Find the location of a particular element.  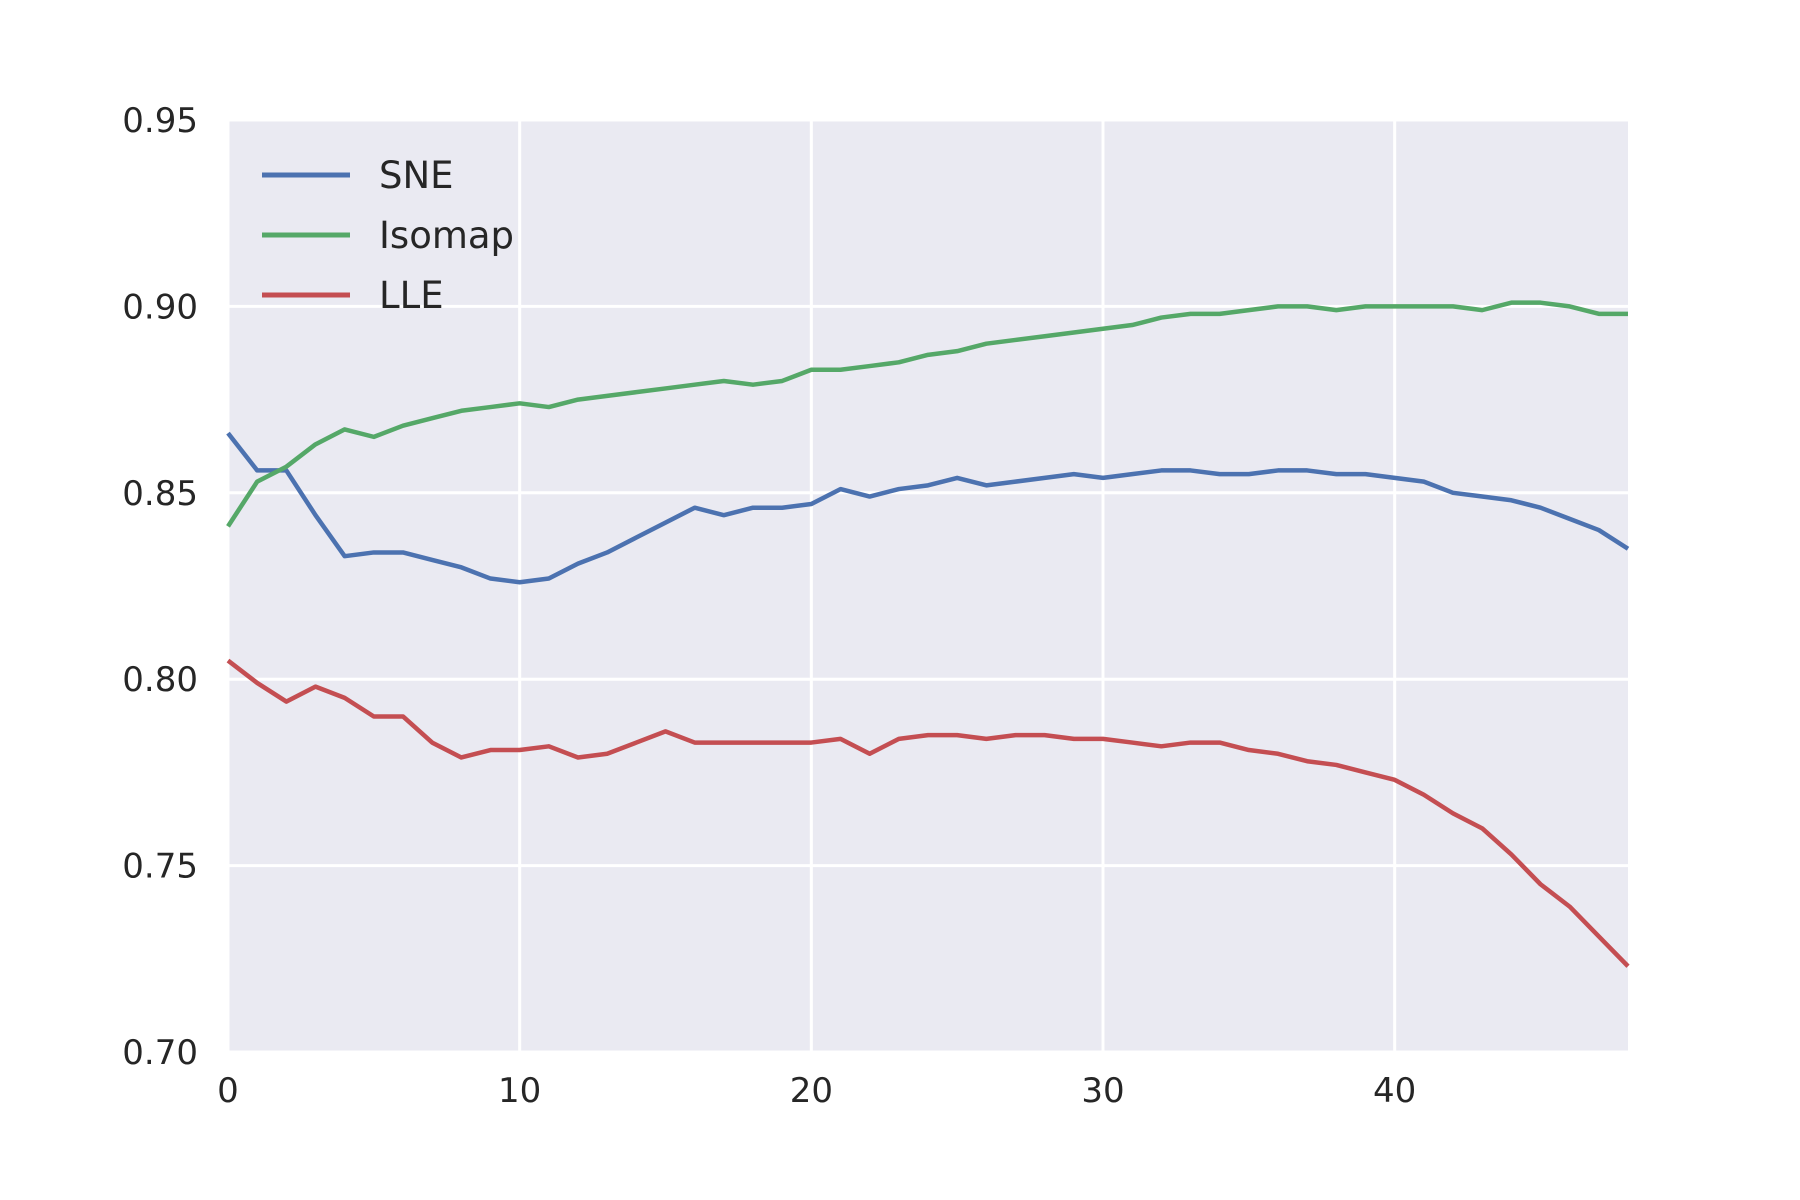

series-line-sne is located at coordinates (928, 508).